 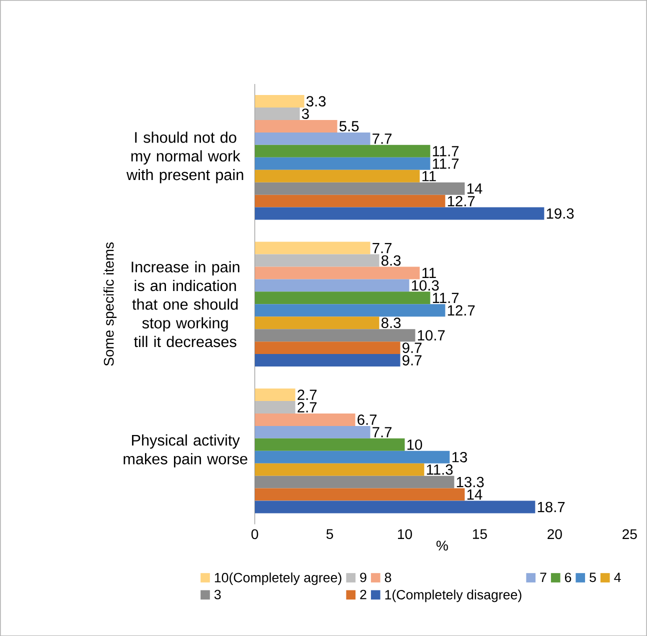 I want to click on x-tick-label: 0, so click(x=254, y=534).